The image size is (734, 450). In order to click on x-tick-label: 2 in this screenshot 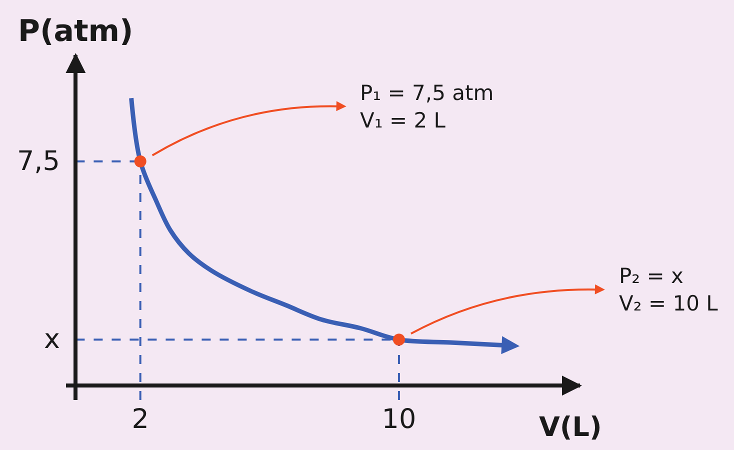, I will do `click(140, 419)`.